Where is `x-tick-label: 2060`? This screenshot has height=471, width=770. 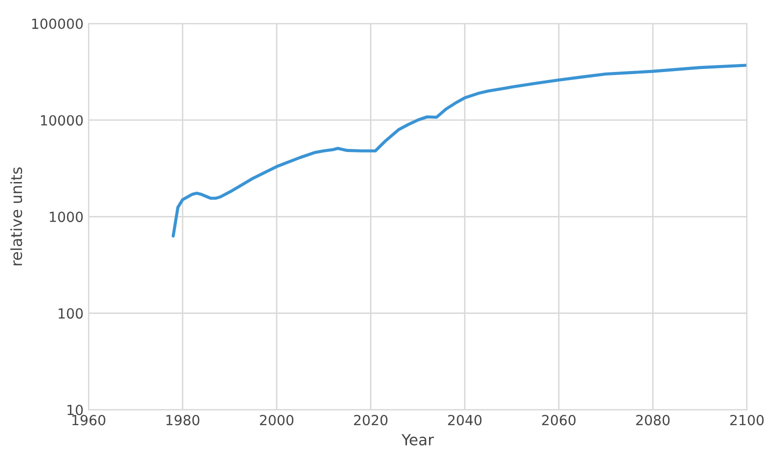 x-tick-label: 2060 is located at coordinates (559, 420).